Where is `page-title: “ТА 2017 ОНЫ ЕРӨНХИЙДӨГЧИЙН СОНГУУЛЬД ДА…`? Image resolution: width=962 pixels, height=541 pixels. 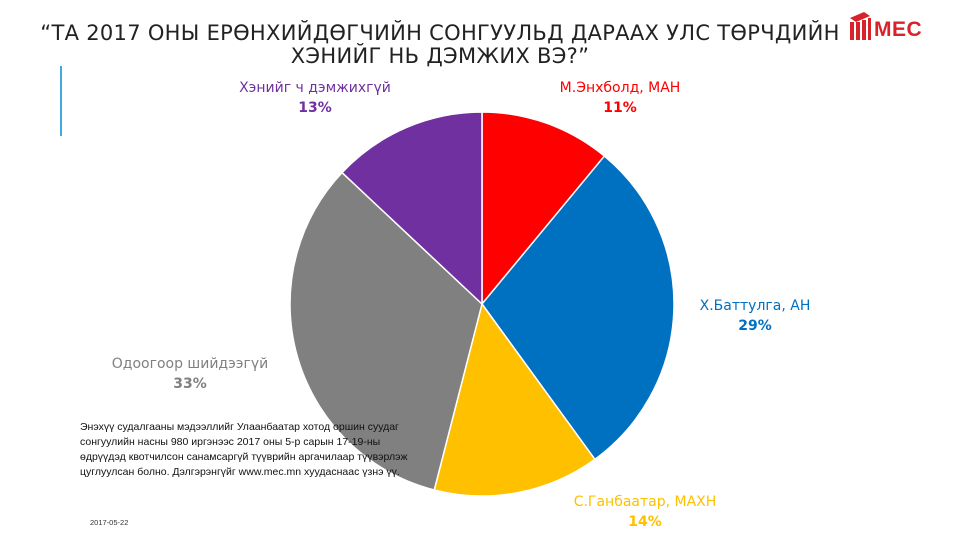 page-title: “ТА 2017 ОНЫ ЕРӨНХИЙДӨГЧИЙН СОНГУУЛЬД ДА… is located at coordinates (440, 44).